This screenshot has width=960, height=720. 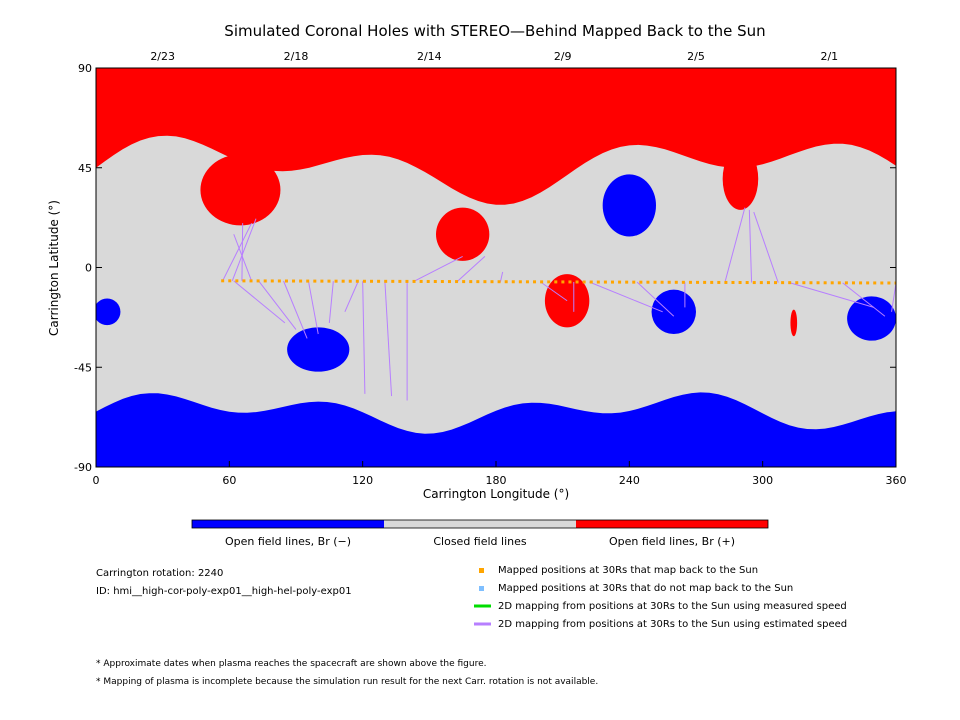 I want to click on y-tick-label: -45, so click(x=83, y=367).